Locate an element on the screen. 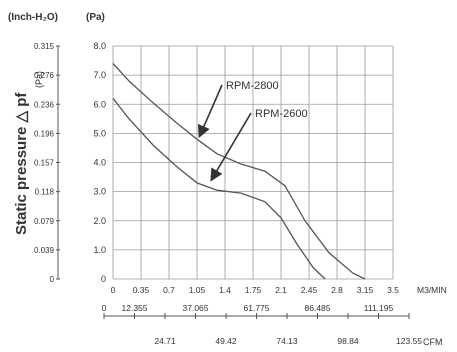 This screenshot has width=457, height=352. cfm-bottom-tick-label: 74.13 is located at coordinates (287, 341).